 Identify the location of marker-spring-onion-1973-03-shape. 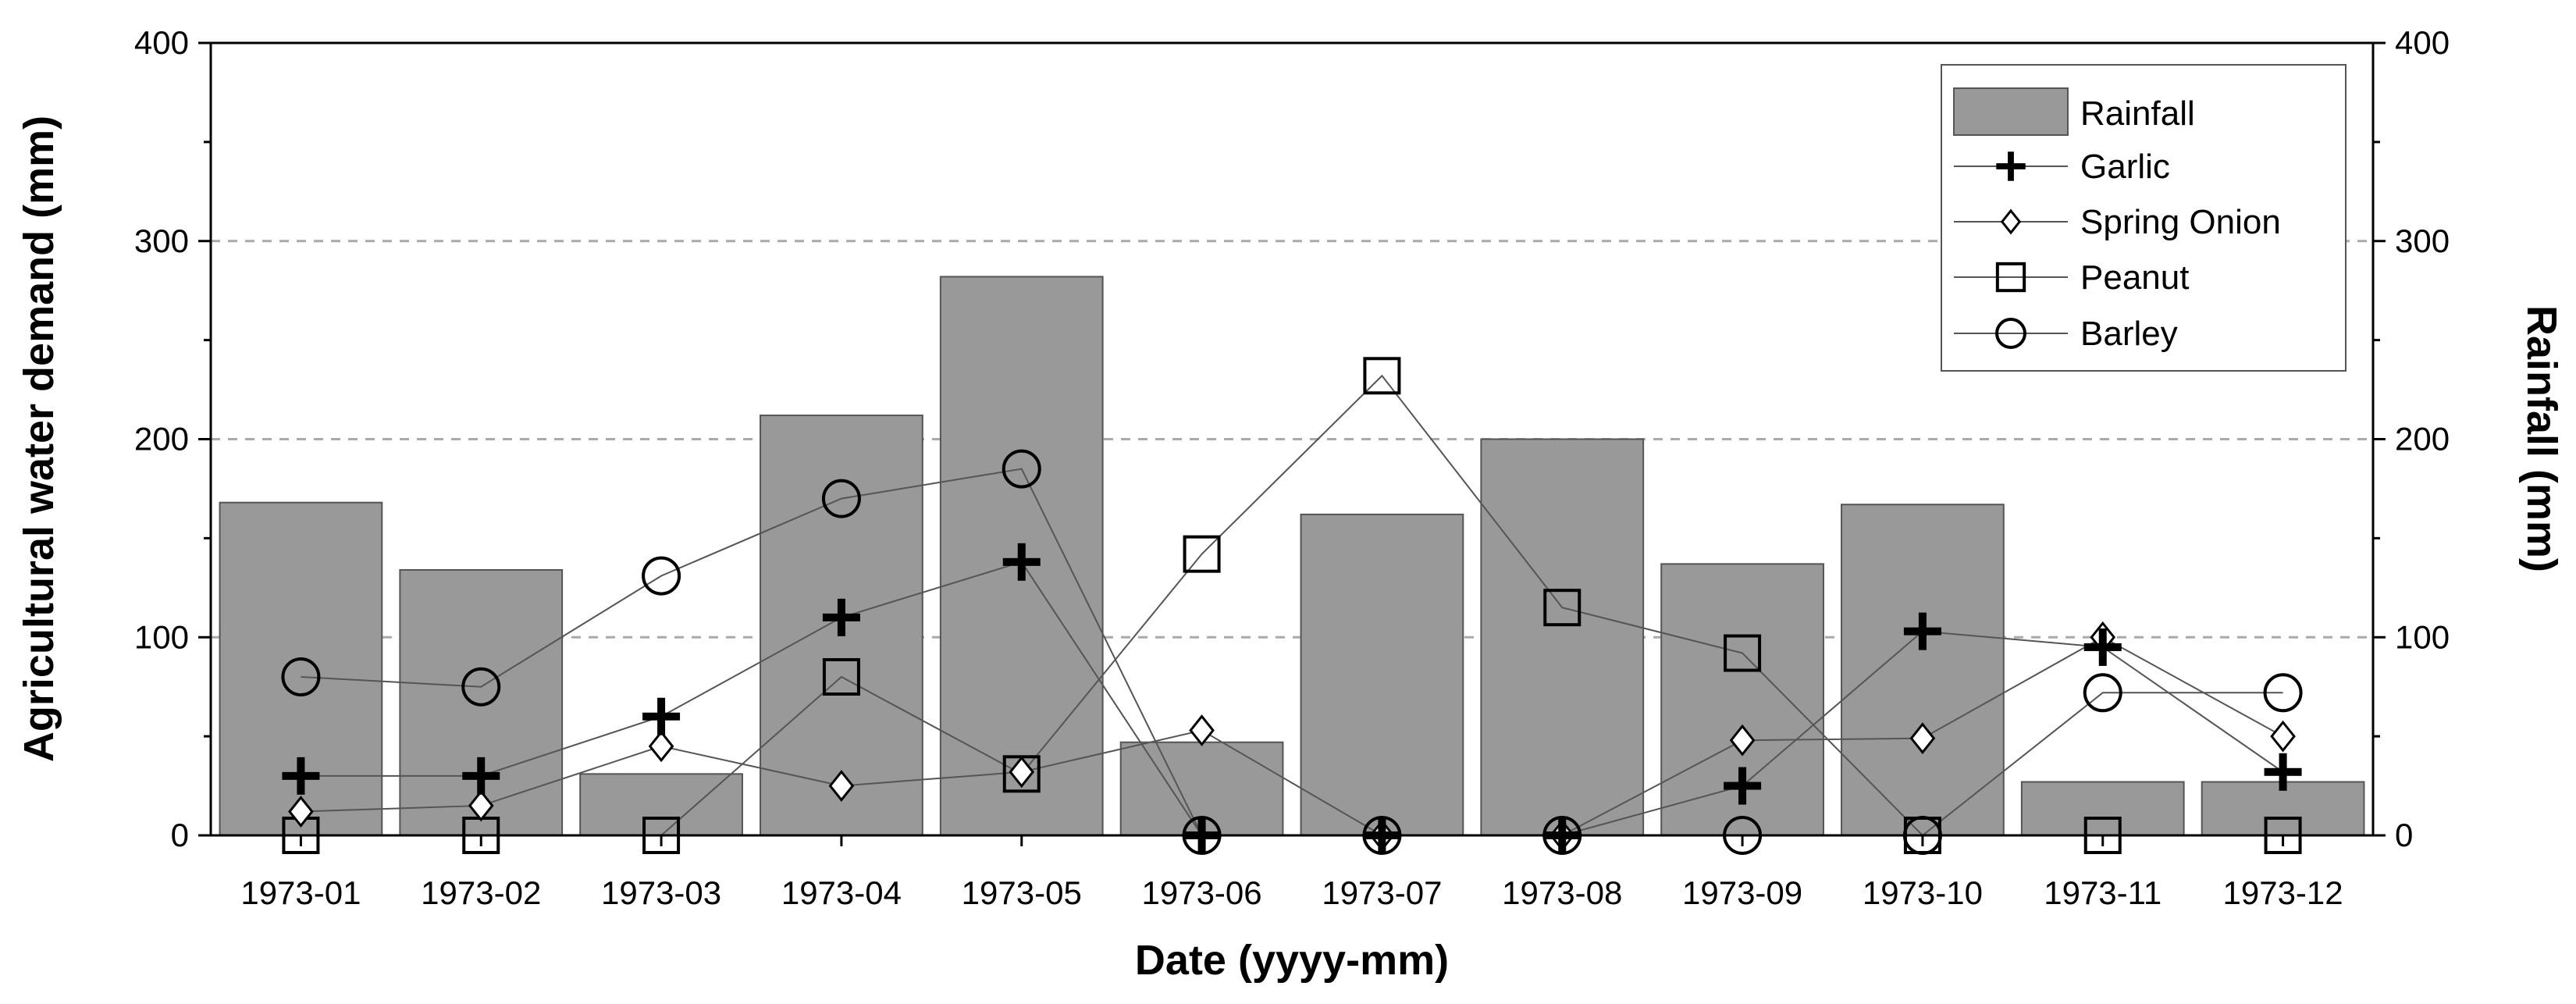
(661, 746).